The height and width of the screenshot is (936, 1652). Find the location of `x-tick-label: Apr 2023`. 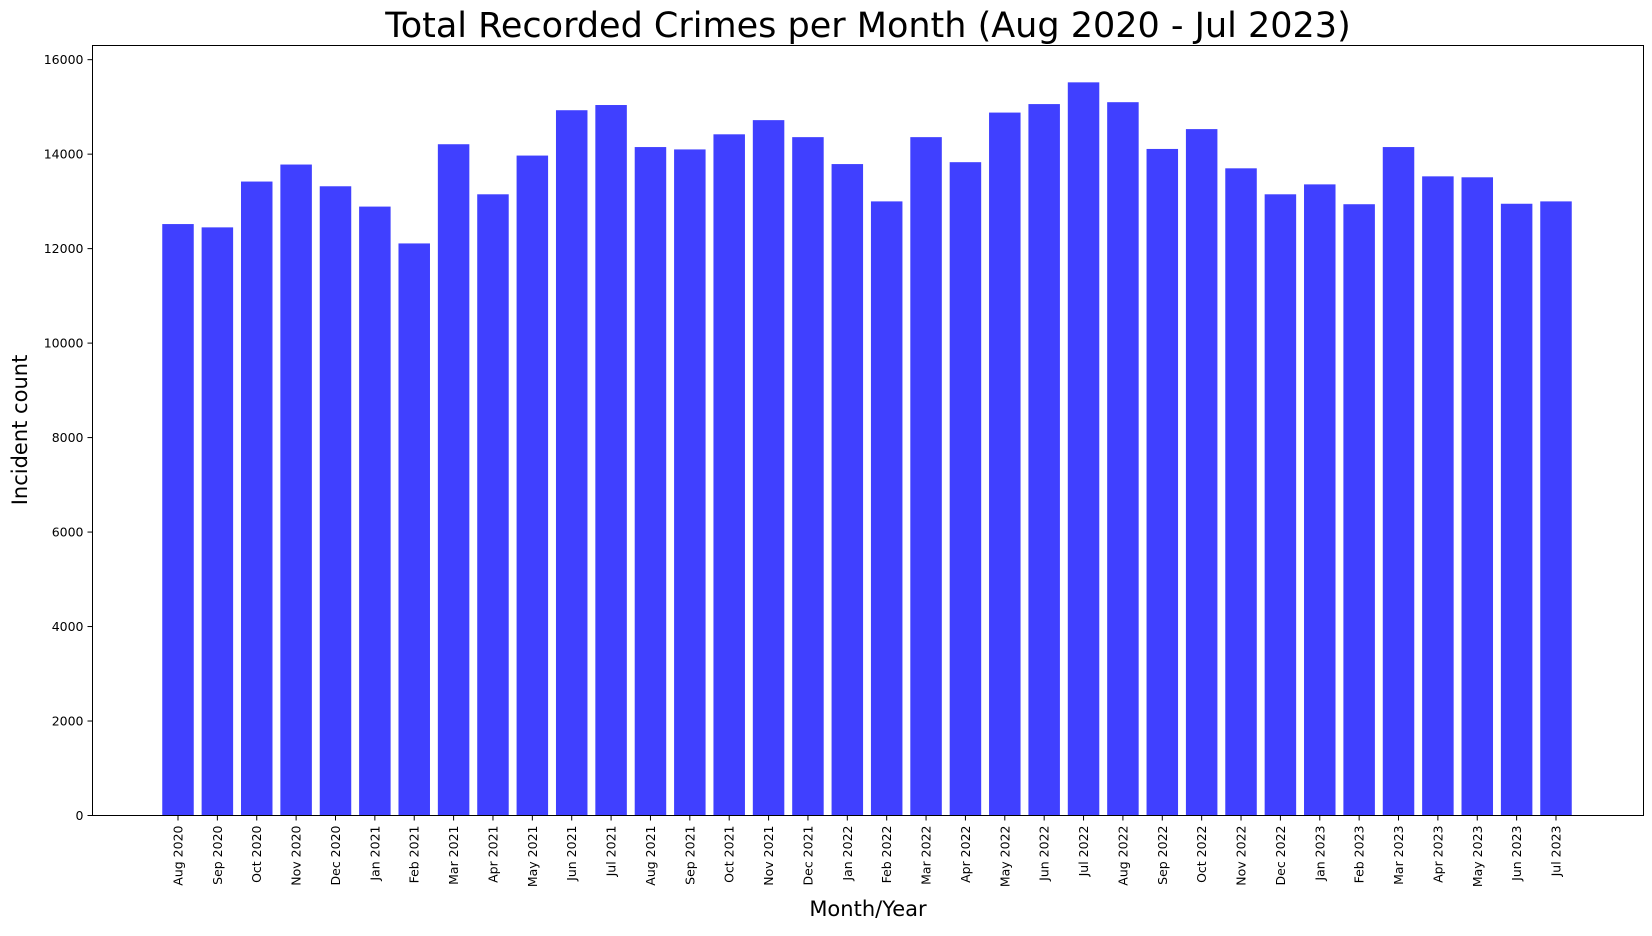

x-tick-label: Apr 2023 is located at coordinates (1437, 854).